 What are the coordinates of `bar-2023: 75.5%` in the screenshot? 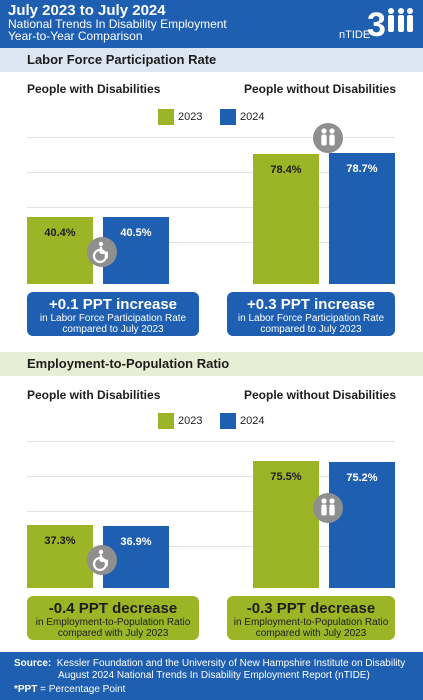 It's located at (286, 524).